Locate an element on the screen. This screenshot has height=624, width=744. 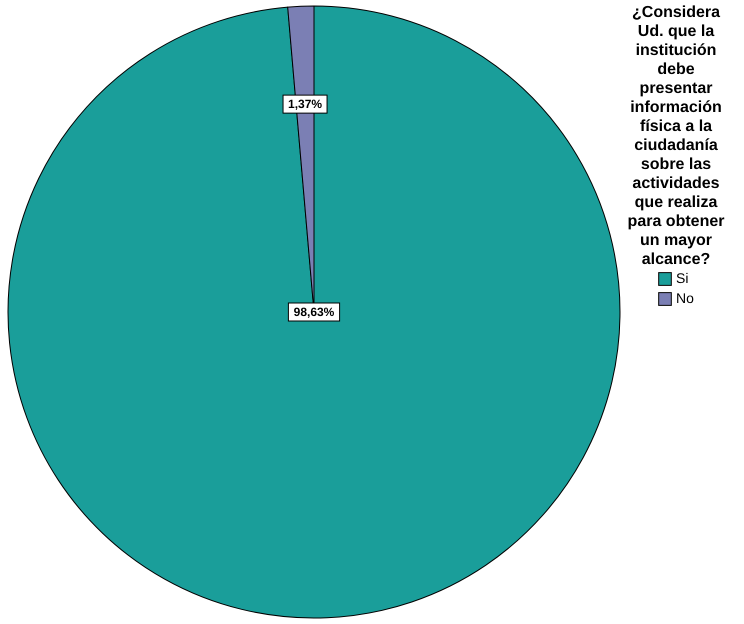
legend-label: No is located at coordinates (685, 298).